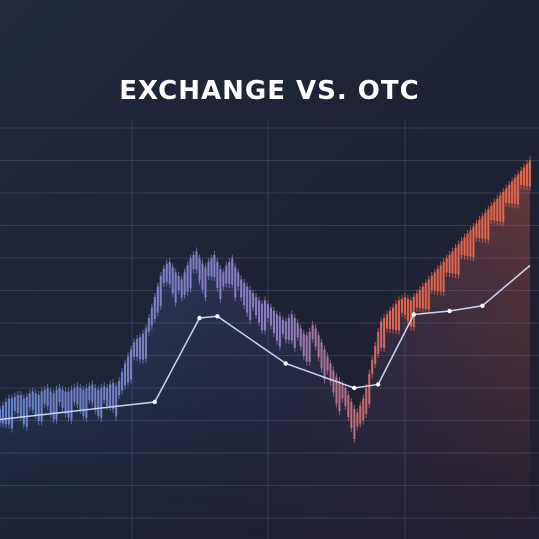  I want to click on trend-points, so click(318, 354).